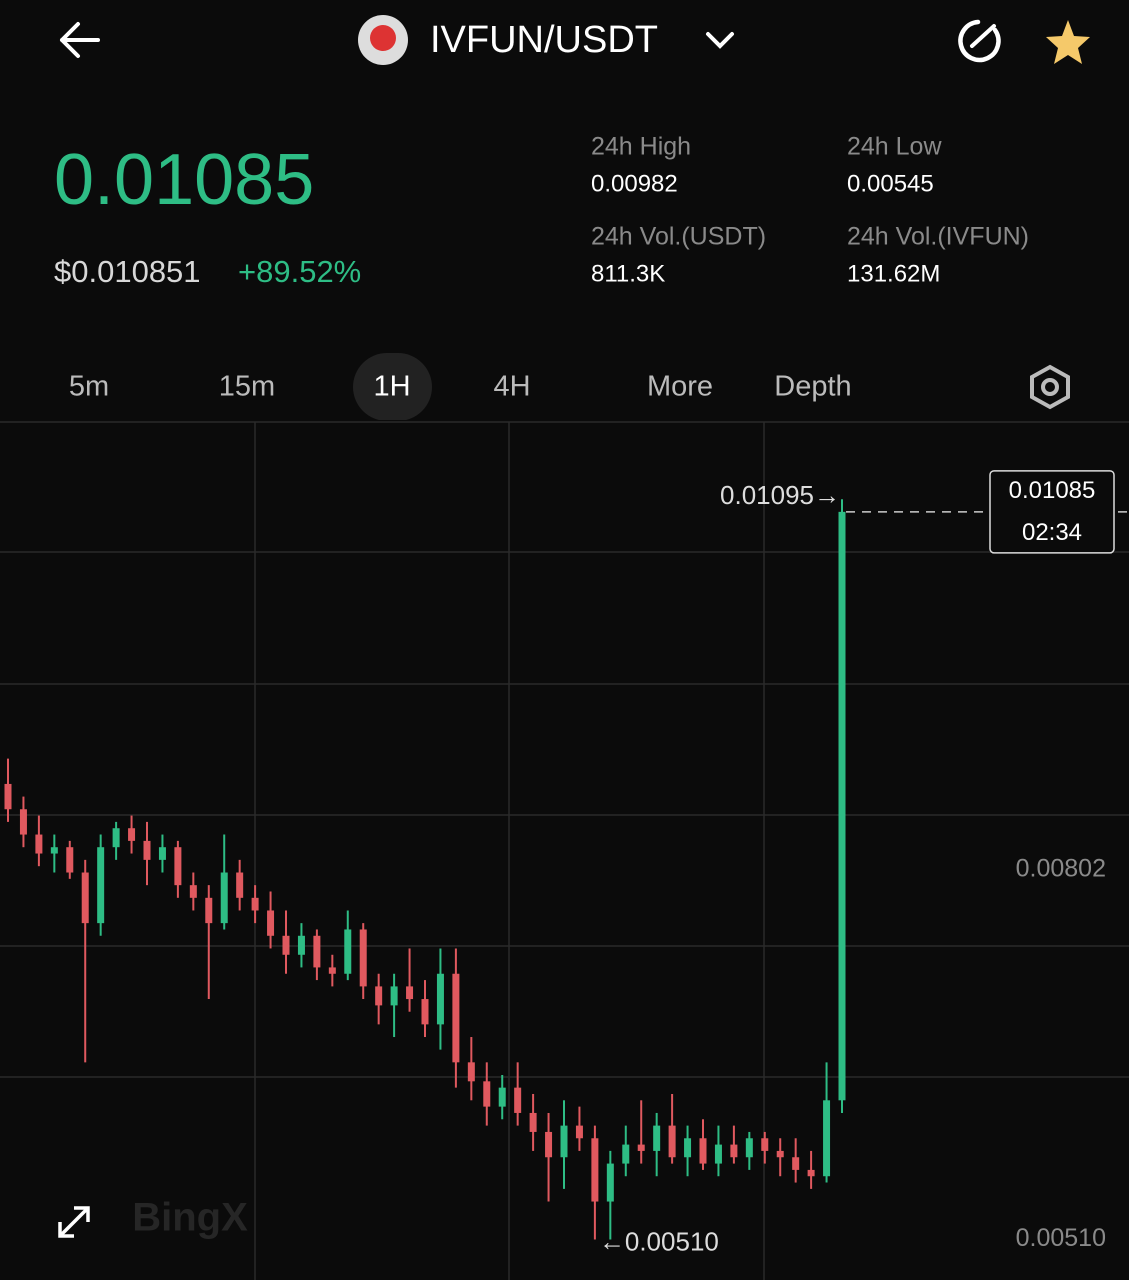  Describe the element at coordinates (190, 1218) in the screenshot. I see `watermark: BingX` at that location.